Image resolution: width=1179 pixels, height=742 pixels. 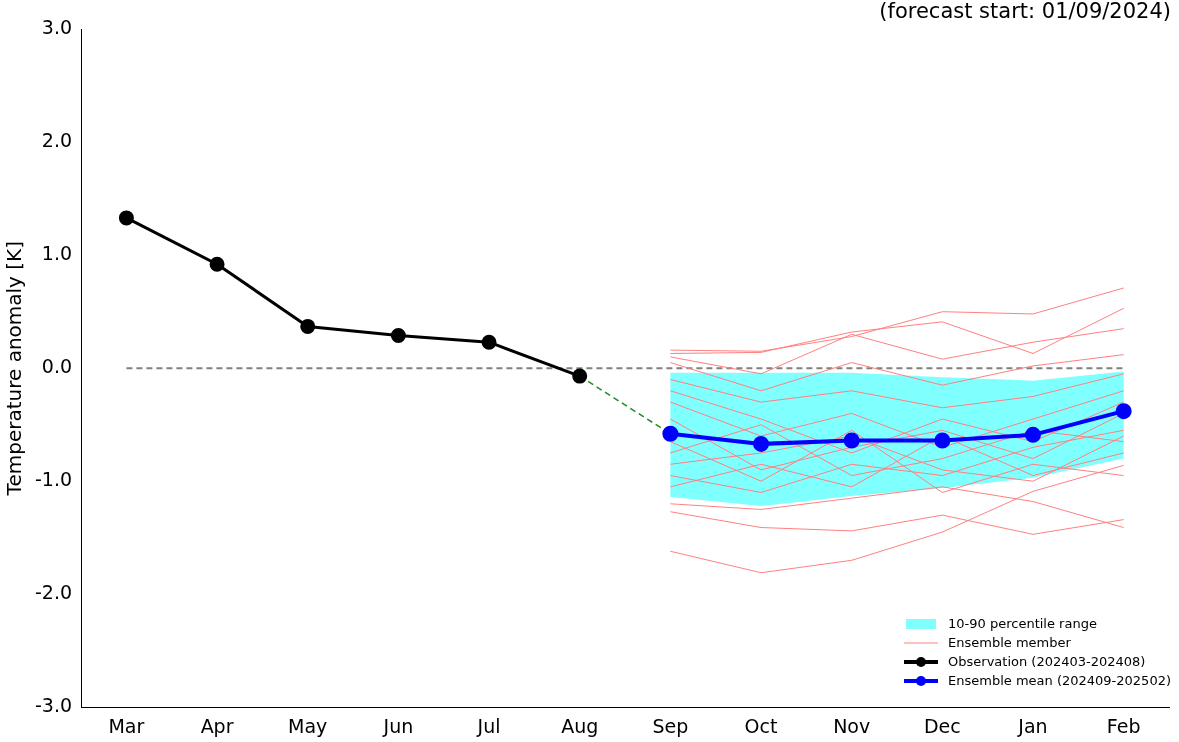 What do you see at coordinates (761, 725) in the screenshot?
I see `x-tick-label: Oct` at bounding box center [761, 725].